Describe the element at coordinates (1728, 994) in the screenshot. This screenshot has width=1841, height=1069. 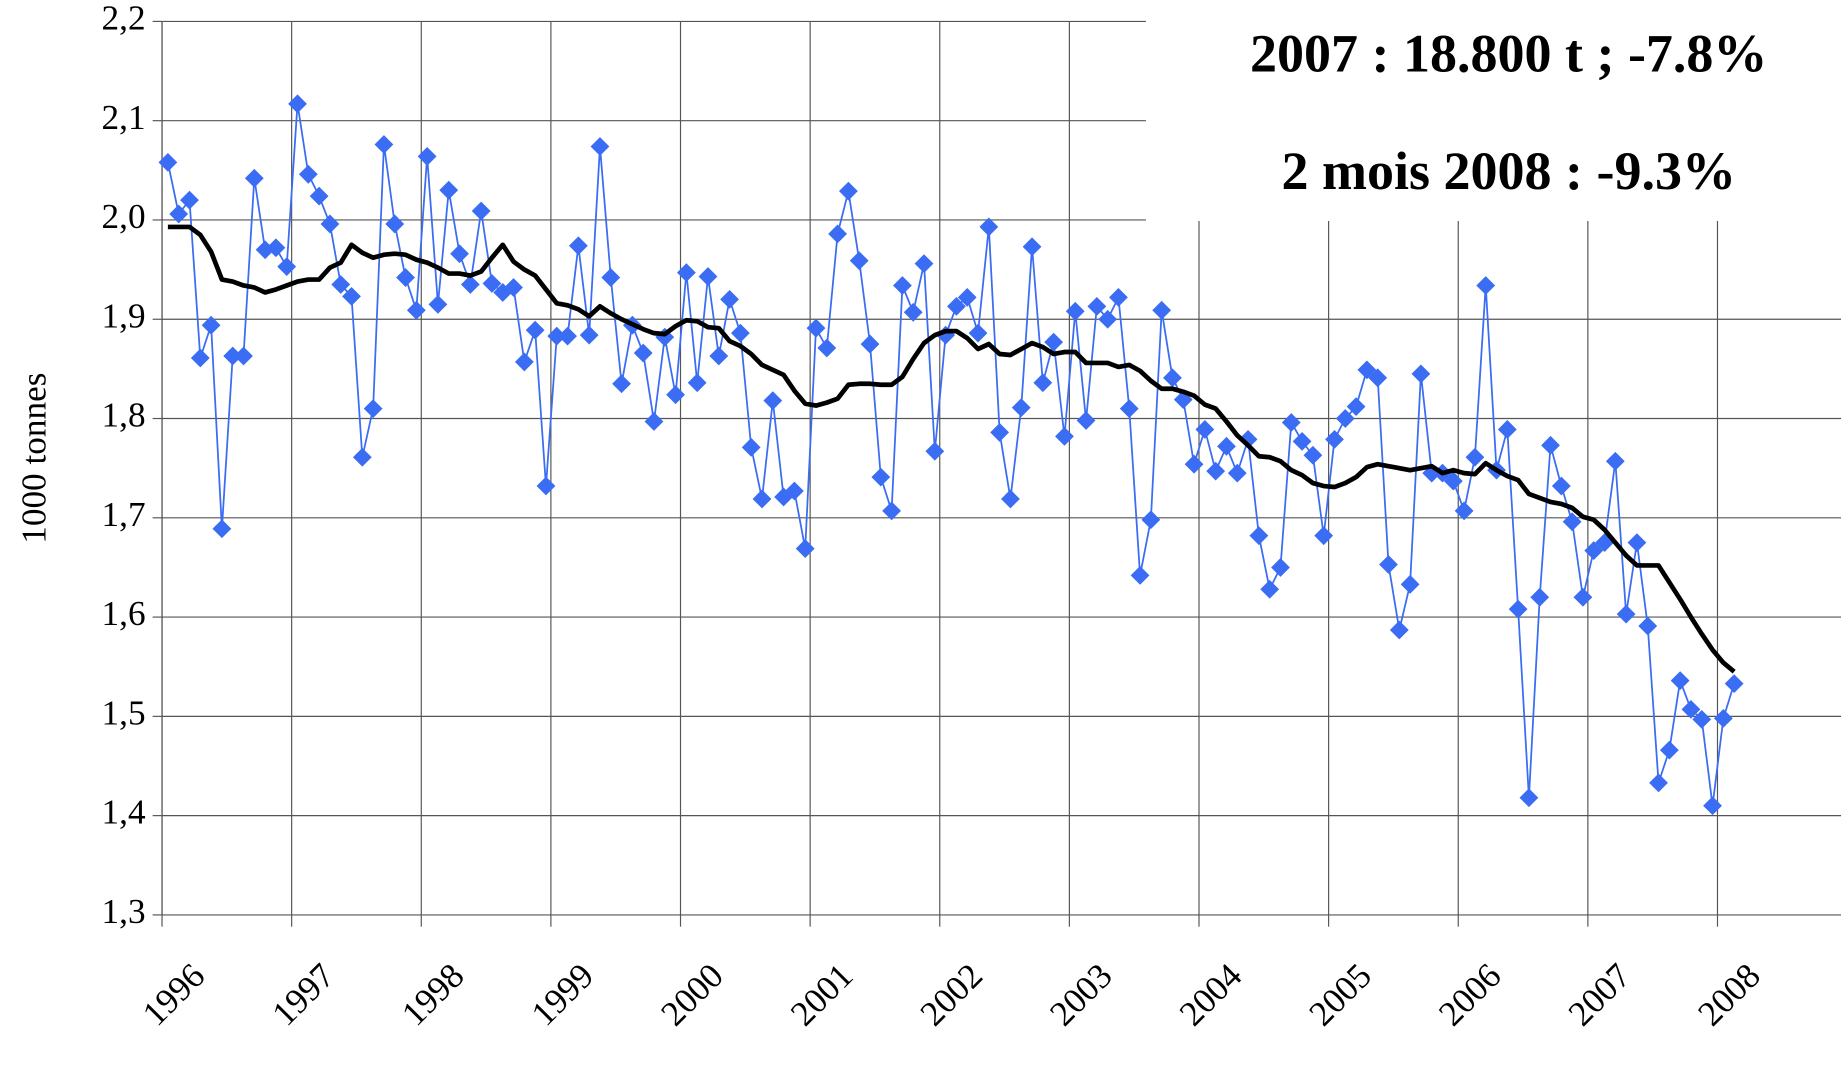
I see `x-tick-label: 2008` at that location.